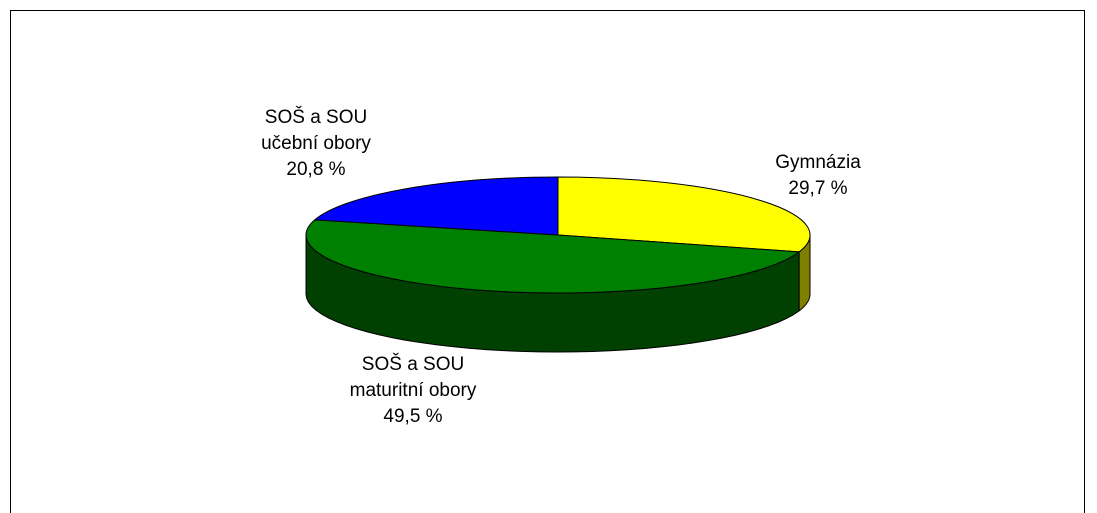 The image size is (1097, 513). I want to click on category-label: SOŠ a SOU maturitní obory, so click(413, 377).